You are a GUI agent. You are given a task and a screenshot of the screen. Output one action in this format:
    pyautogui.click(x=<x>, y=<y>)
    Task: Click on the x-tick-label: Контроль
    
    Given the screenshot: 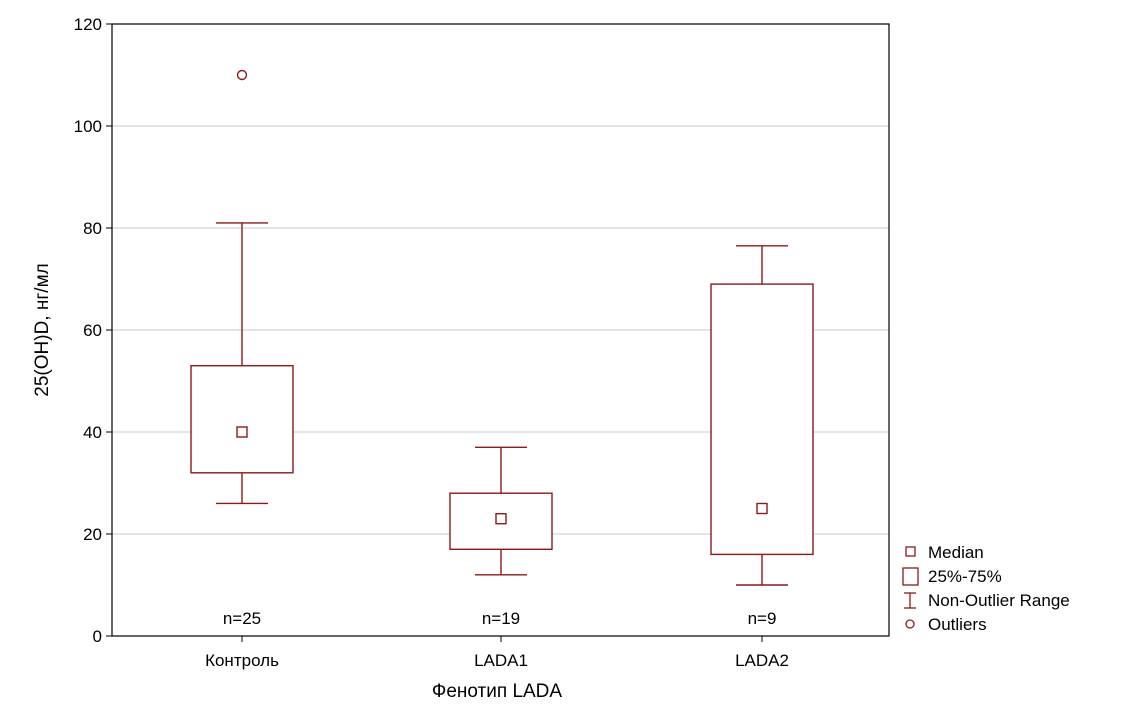 What is the action you would take?
    pyautogui.click(x=242, y=660)
    